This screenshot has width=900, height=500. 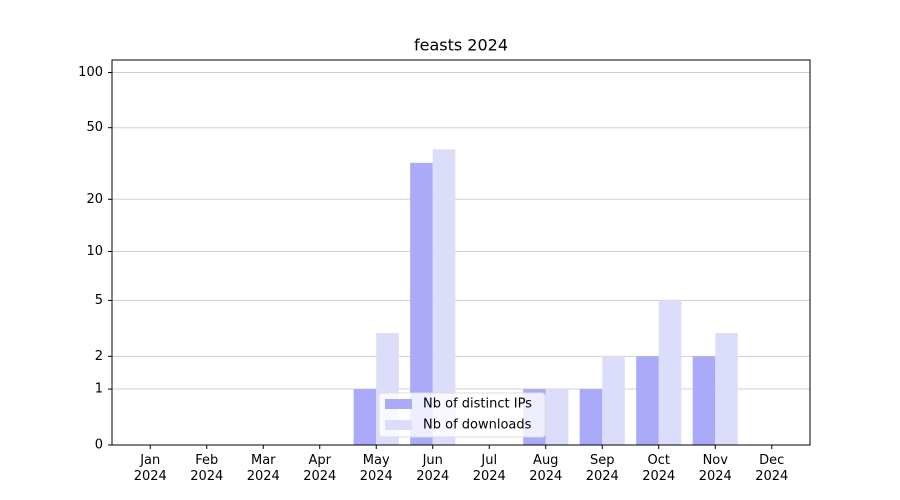 What do you see at coordinates (263, 468) in the screenshot?
I see `x-tick-label: Mar 2024` at bounding box center [263, 468].